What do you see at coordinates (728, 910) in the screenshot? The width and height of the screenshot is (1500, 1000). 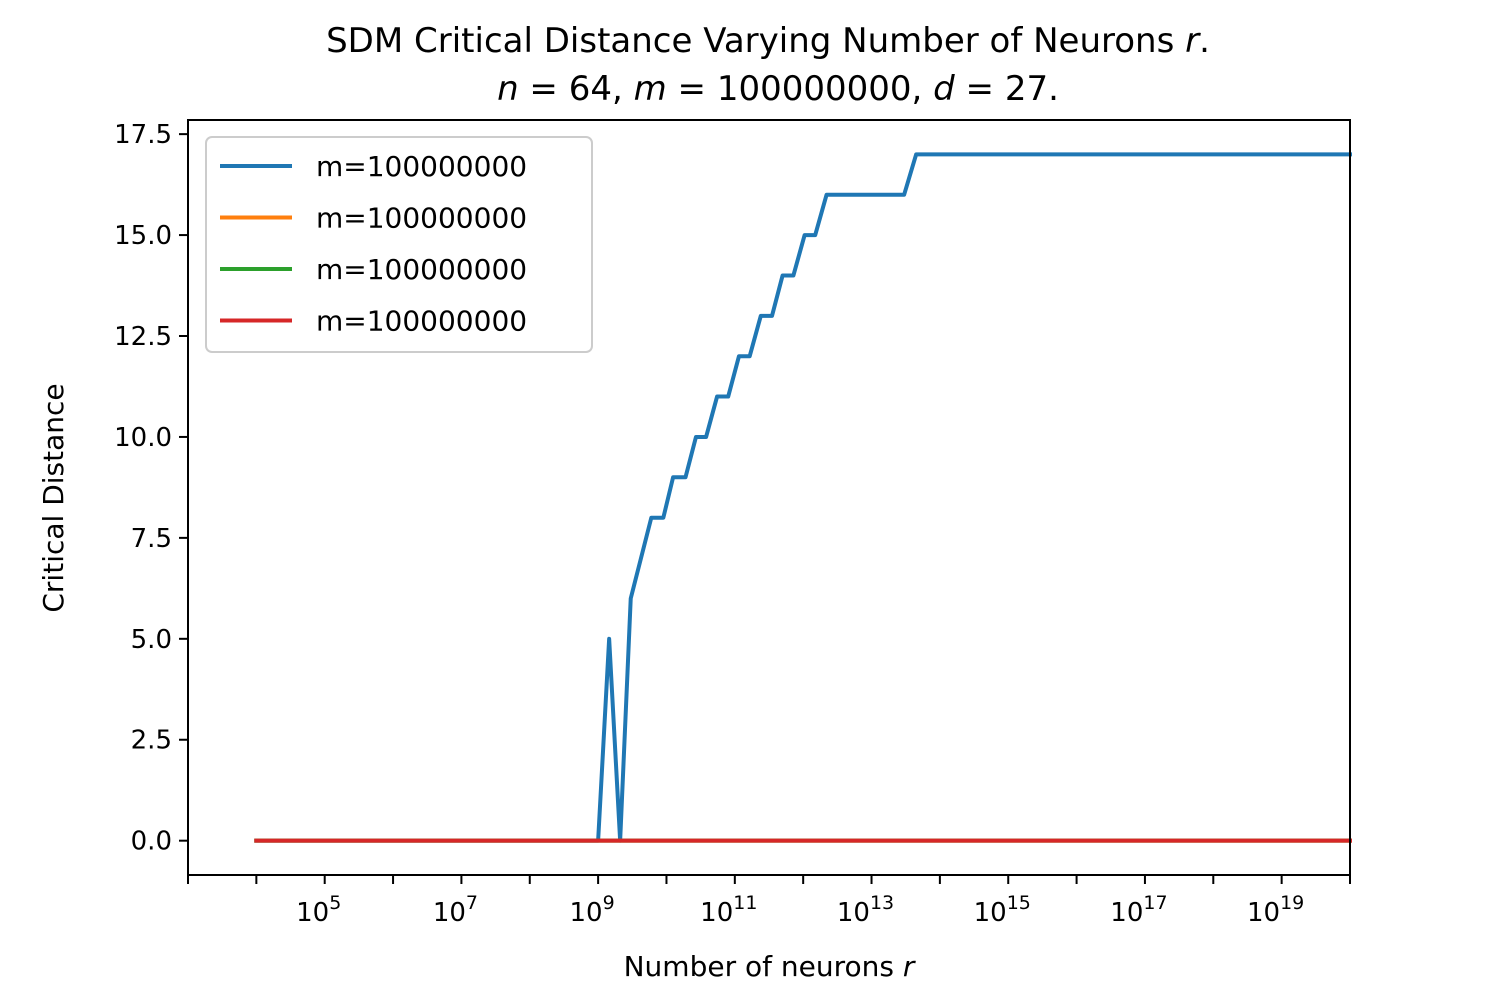 I see `x-tick-label: 10¹¹` at bounding box center [728, 910].